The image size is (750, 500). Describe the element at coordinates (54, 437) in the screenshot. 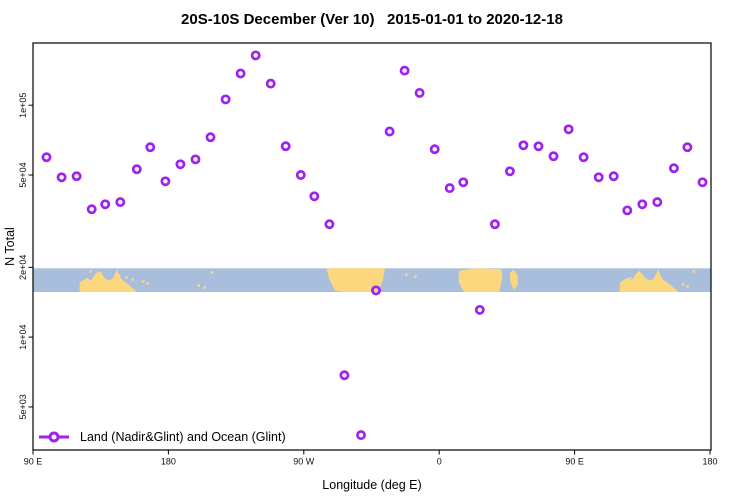

I see `legend-marker-icon` at that location.